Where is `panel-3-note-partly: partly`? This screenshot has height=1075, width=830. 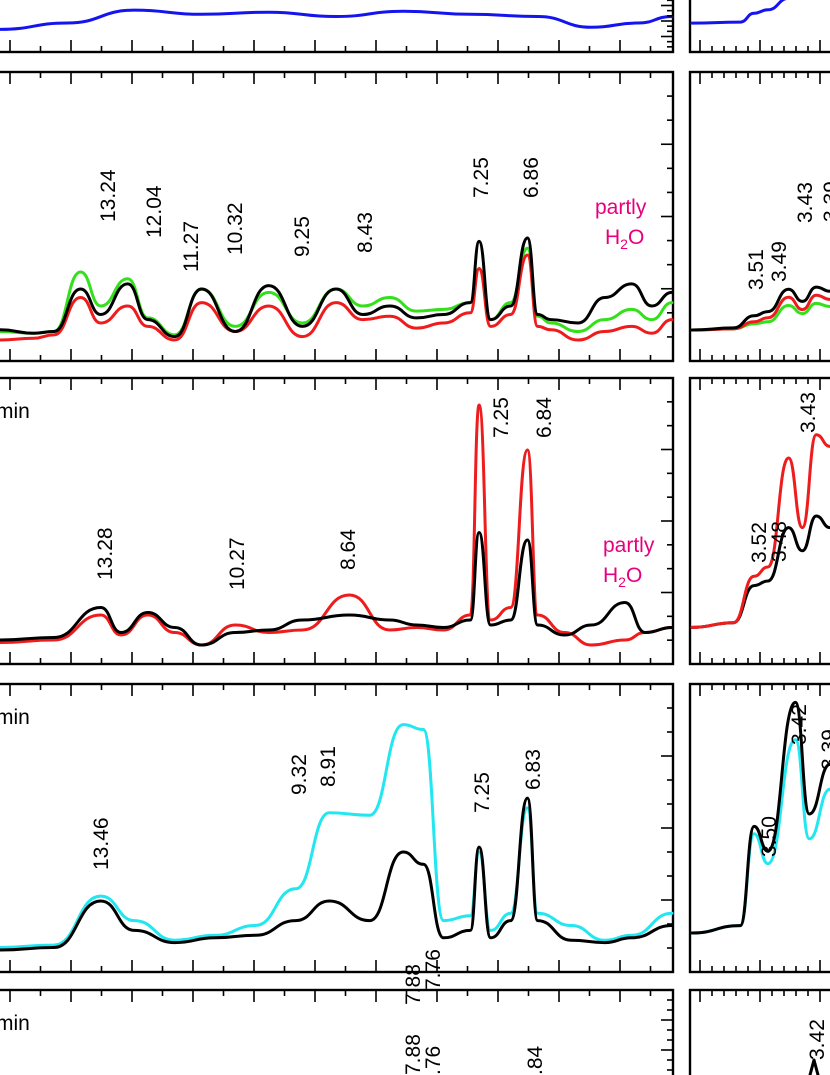
panel-3-note-partly: partly is located at coordinates (629, 545).